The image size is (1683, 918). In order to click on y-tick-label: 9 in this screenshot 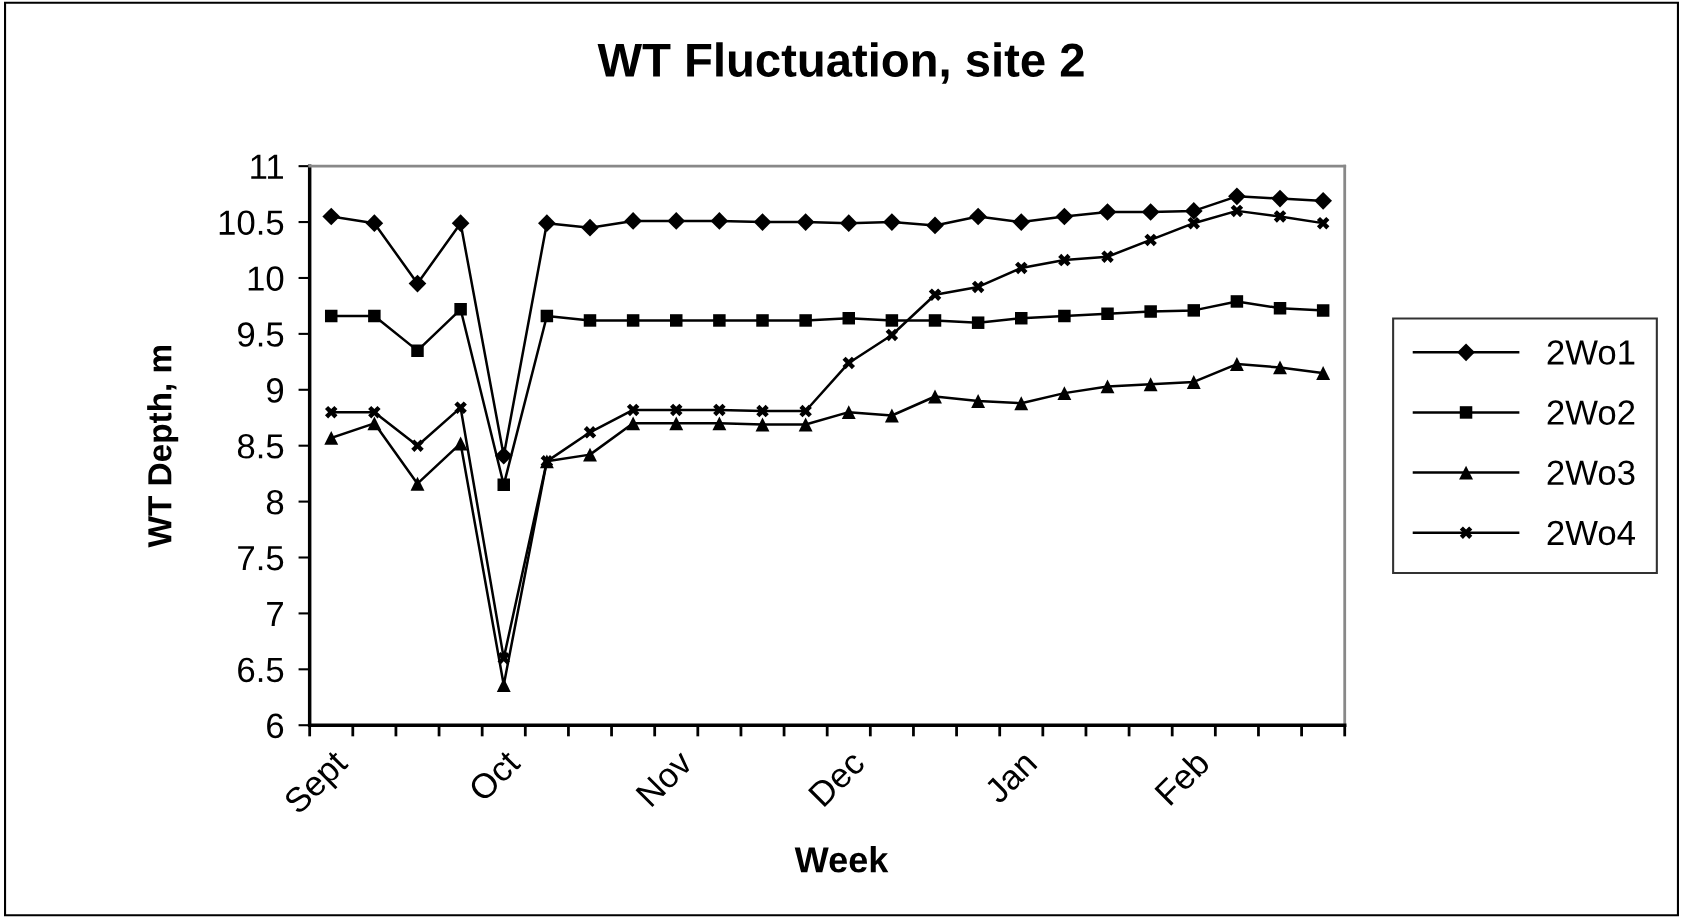, I will do `click(275, 390)`.